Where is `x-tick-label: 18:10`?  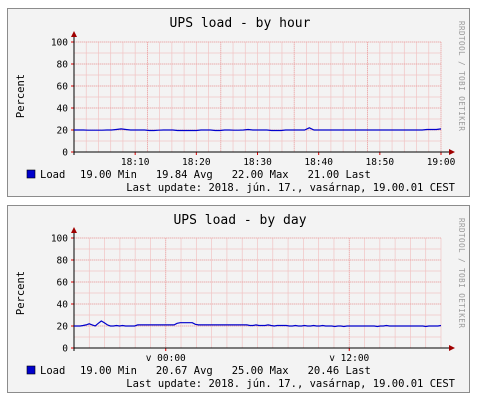
x-tick-label: 18:10 is located at coordinates (135, 162).